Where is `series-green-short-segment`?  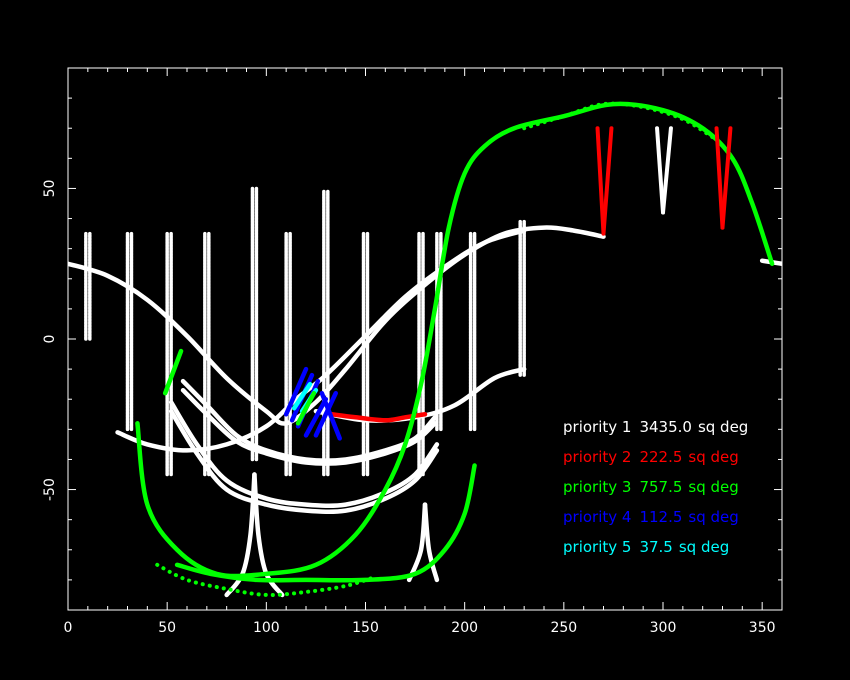
series-green-short-segment is located at coordinates (173, 372).